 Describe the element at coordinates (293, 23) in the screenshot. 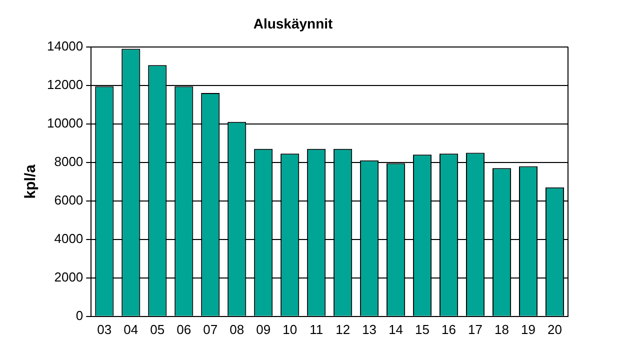

I see `chart-title: Aluskäynnit` at that location.